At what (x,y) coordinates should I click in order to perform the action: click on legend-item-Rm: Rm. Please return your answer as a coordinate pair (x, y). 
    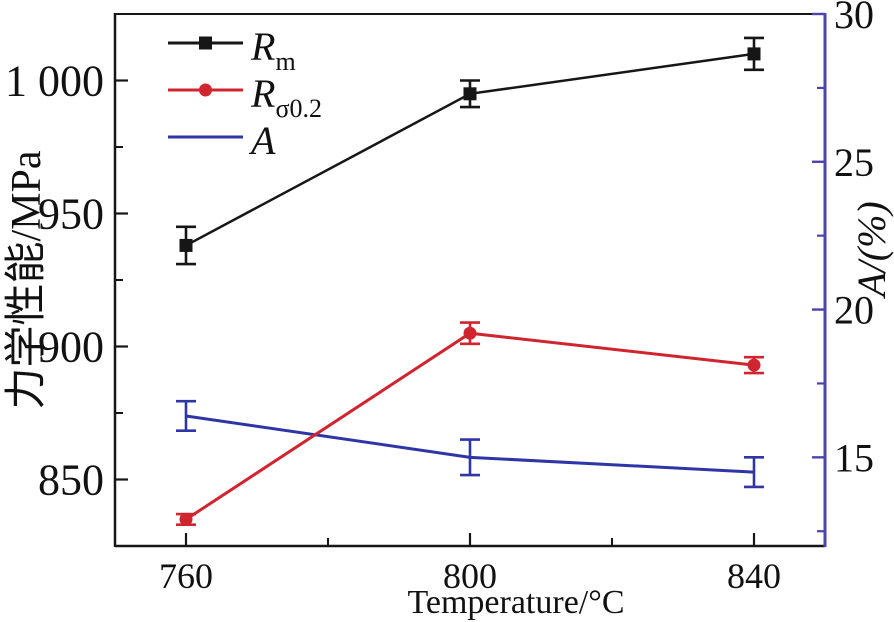
    Looking at the image, I should click on (232, 50).